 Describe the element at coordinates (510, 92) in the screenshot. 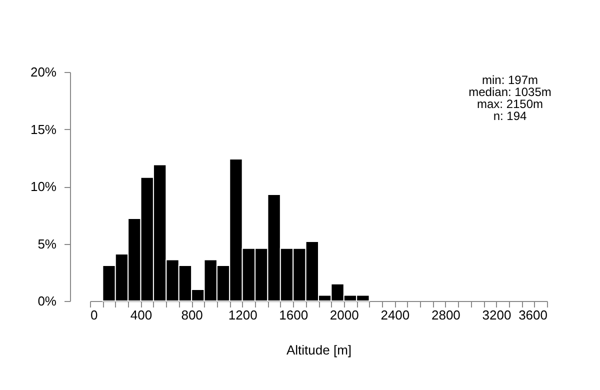

I see `annotation: median: 1035m` at that location.